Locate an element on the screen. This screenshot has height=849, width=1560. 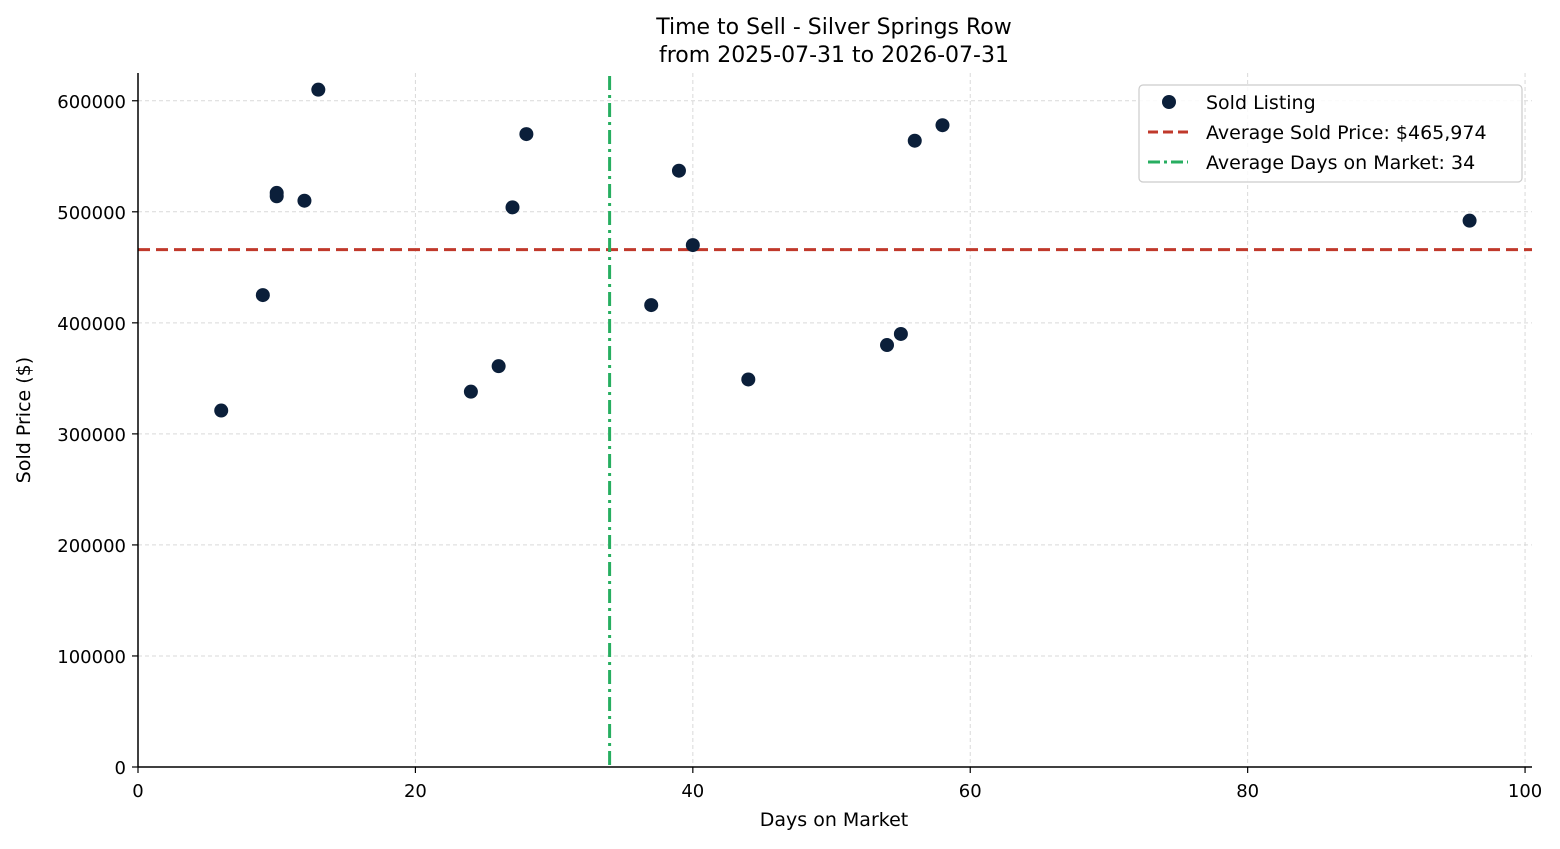
y-tick-label: 0 is located at coordinates (120, 768).